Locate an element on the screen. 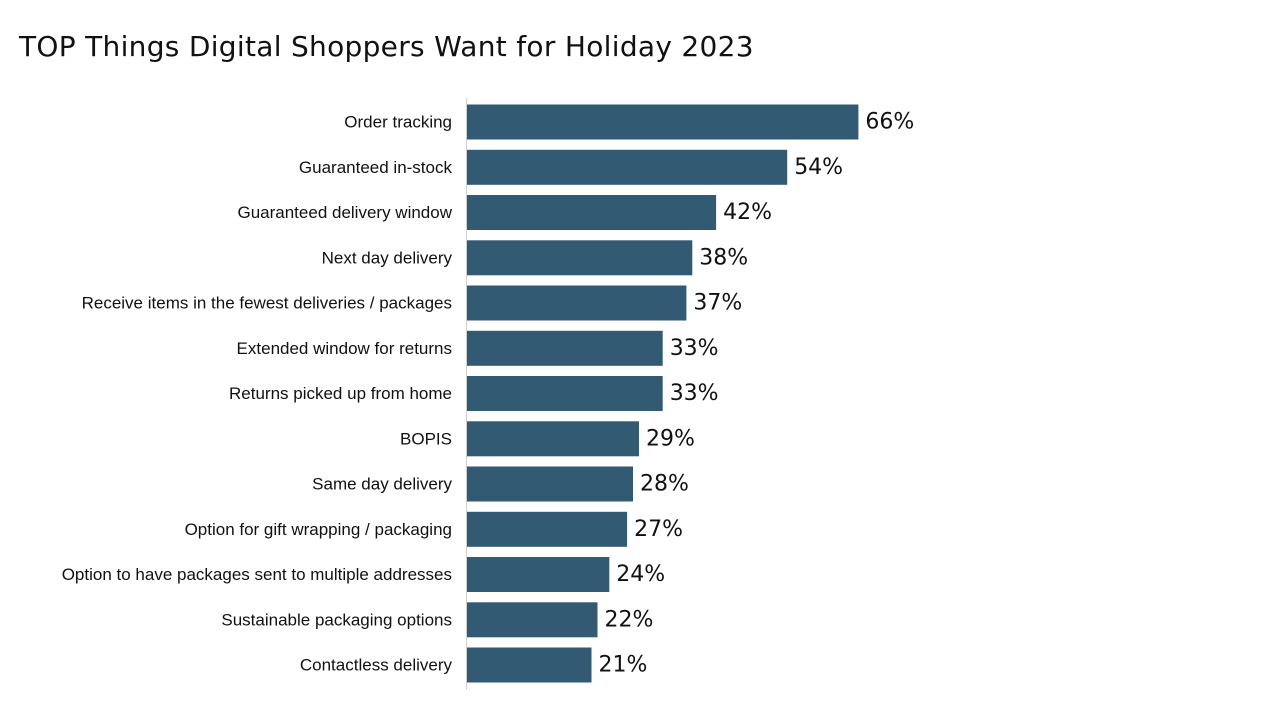  value-label: 27% is located at coordinates (658, 529).